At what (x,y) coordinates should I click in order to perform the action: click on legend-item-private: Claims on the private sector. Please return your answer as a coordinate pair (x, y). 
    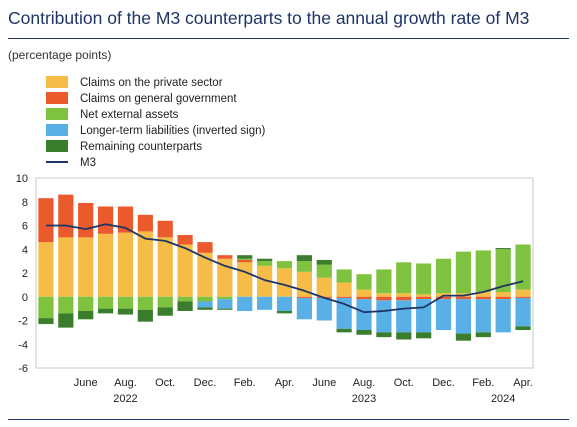
    Looking at the image, I should click on (134, 82).